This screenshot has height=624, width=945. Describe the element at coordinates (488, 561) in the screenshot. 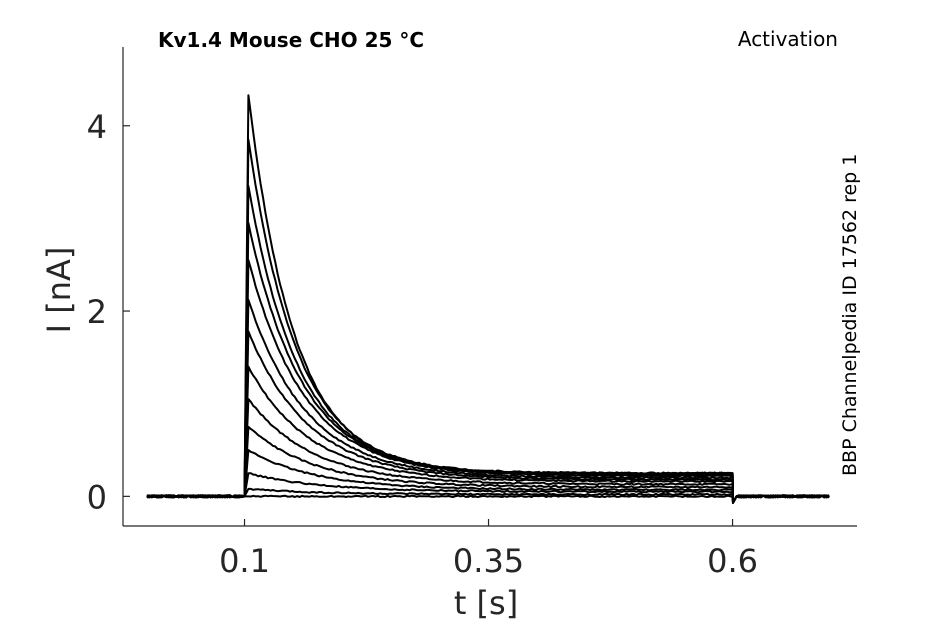

I see `x-tick-label: 0.35` at that location.